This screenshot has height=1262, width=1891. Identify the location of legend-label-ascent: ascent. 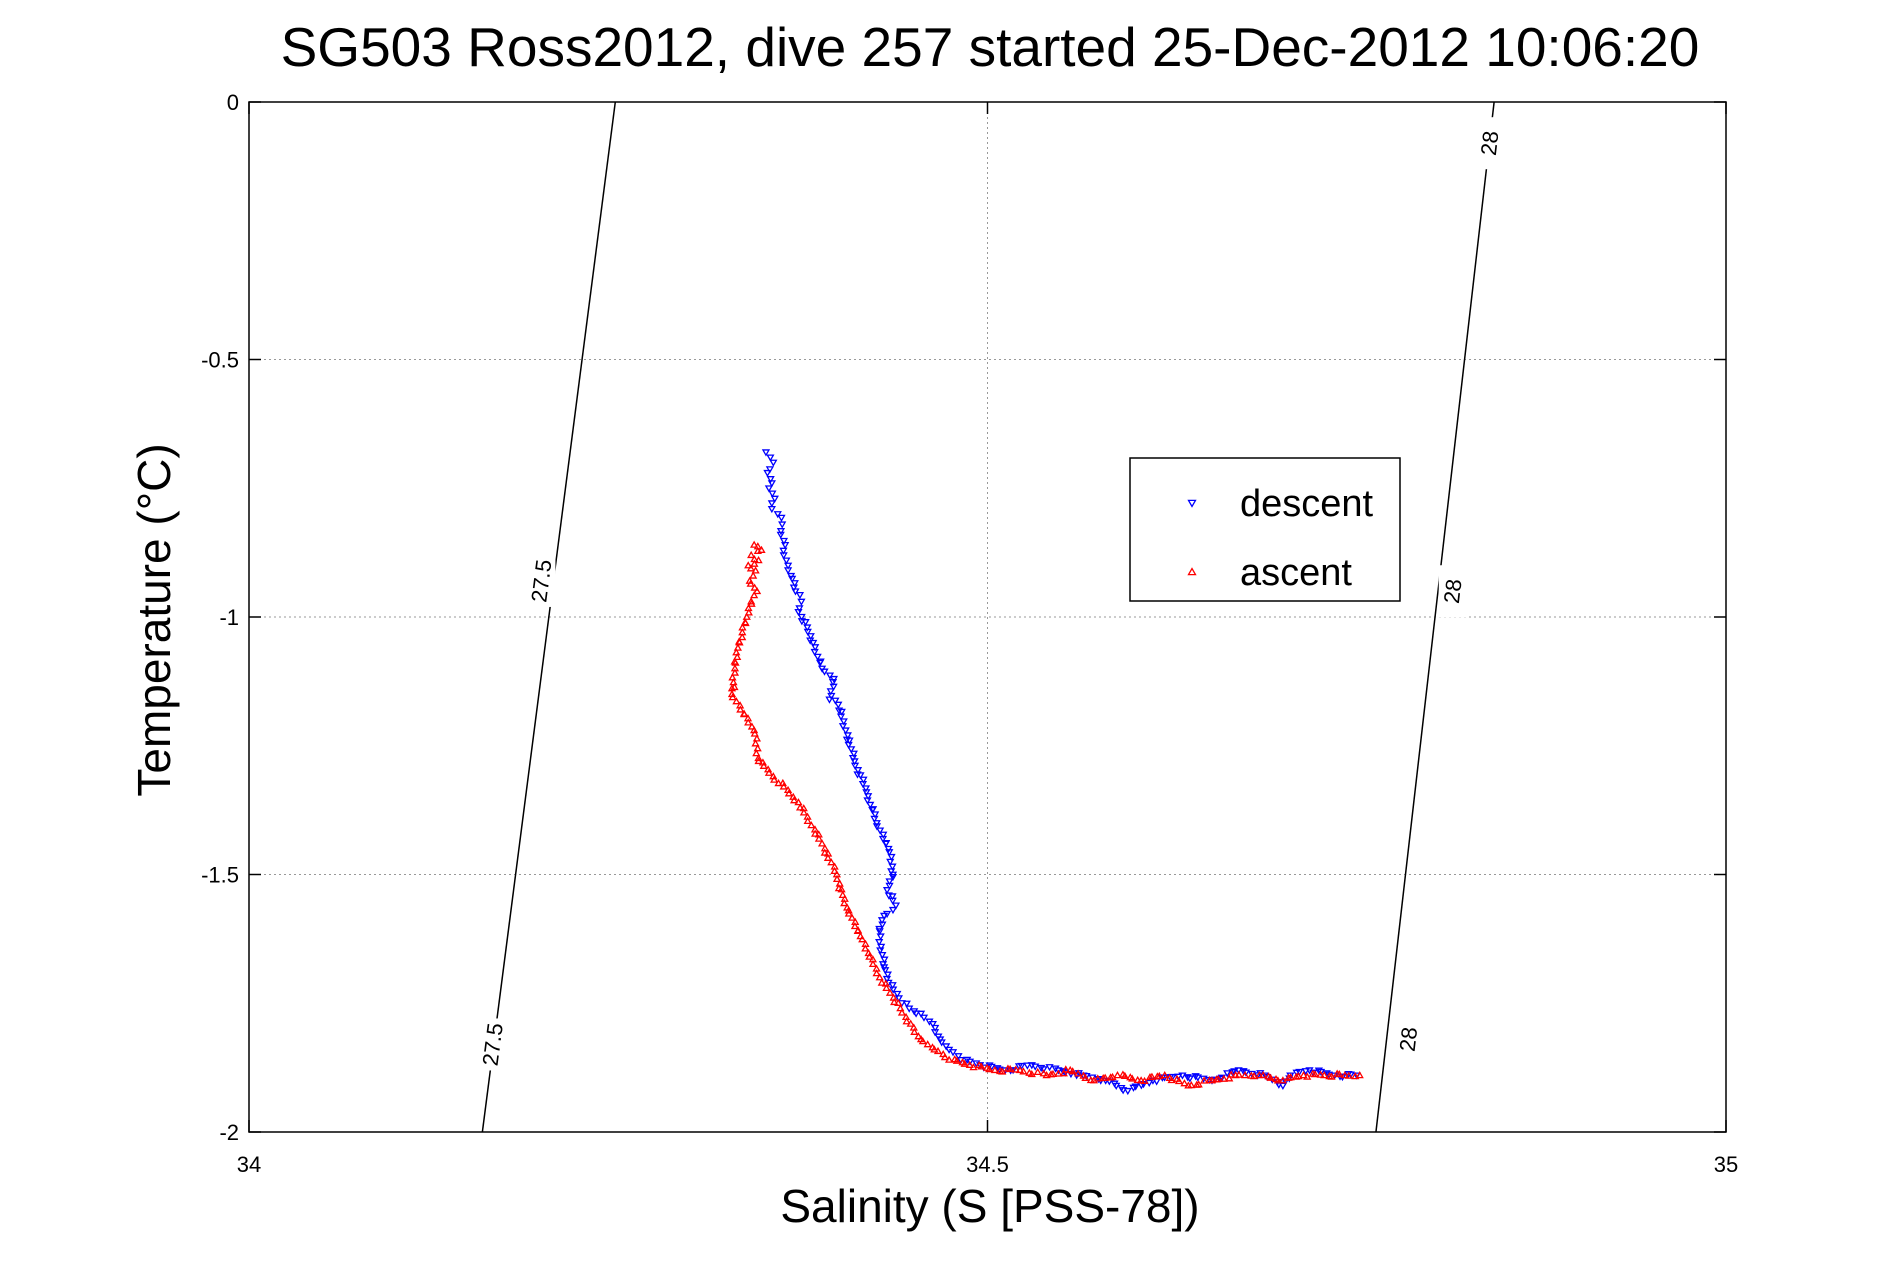
(1296, 573).